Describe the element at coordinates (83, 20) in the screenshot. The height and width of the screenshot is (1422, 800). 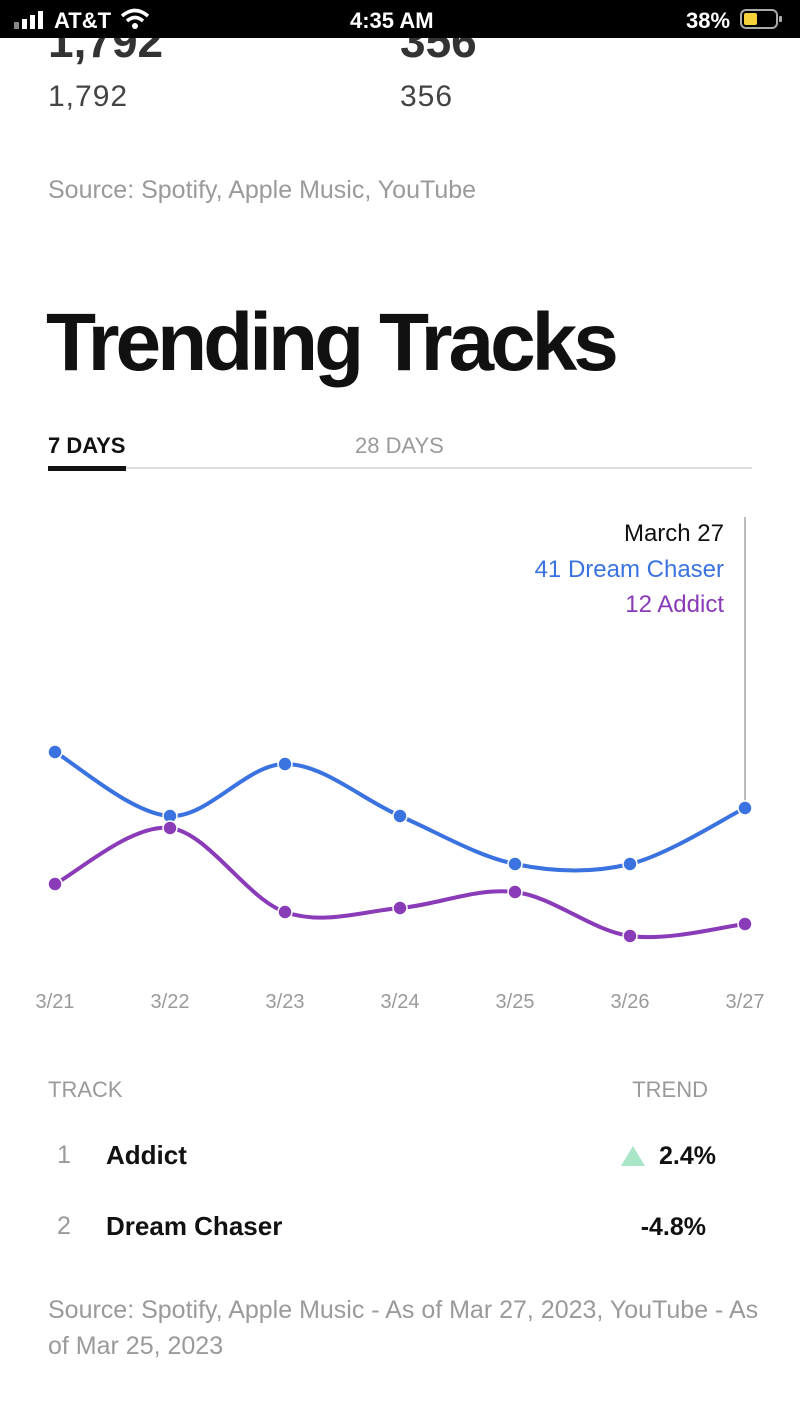
I see `carrier: AT&T` at that location.